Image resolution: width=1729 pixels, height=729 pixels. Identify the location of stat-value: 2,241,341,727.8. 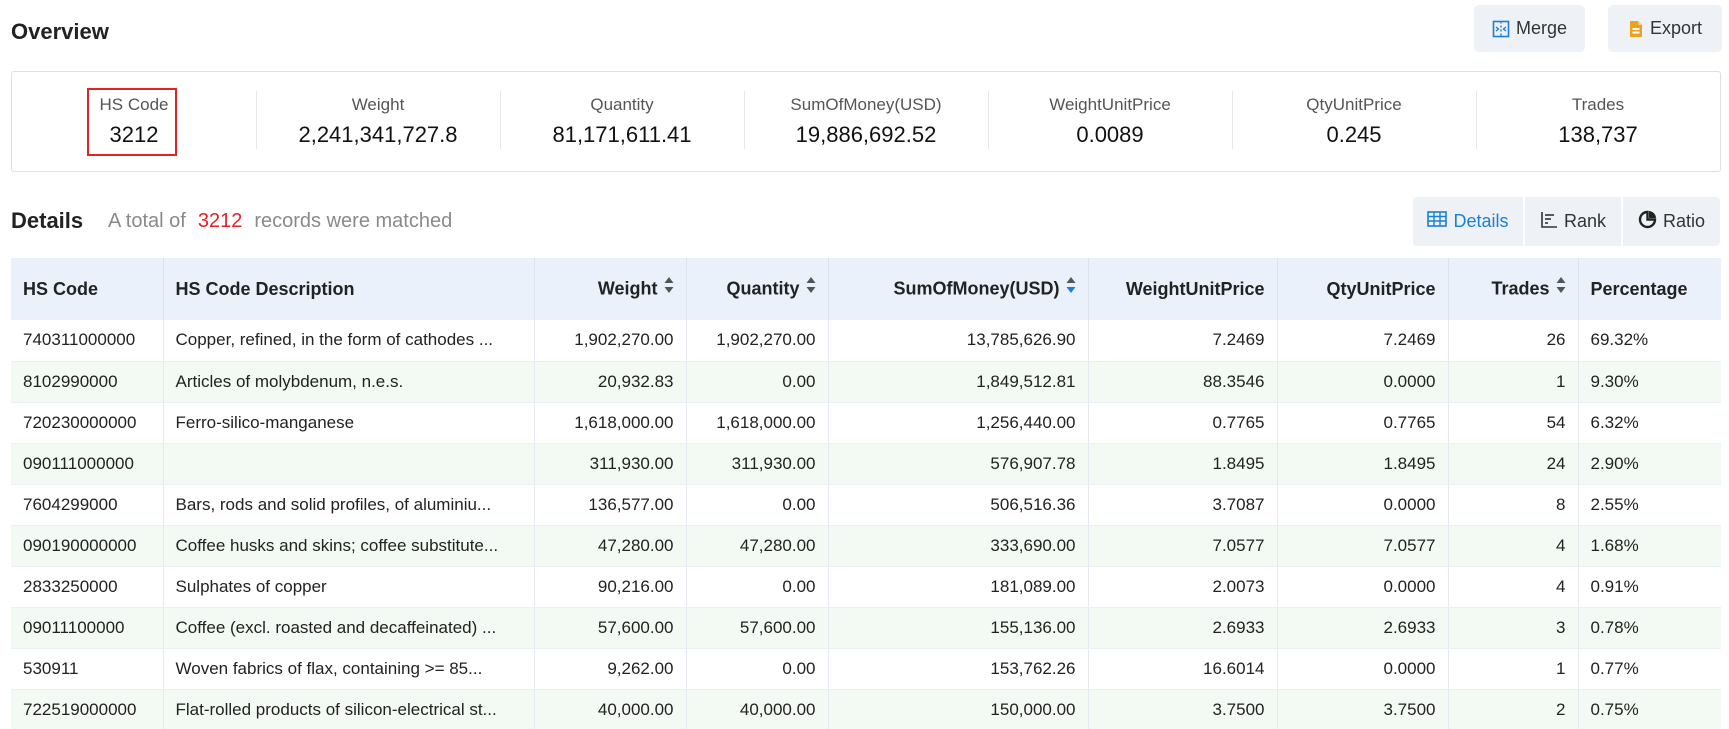
(378, 134).